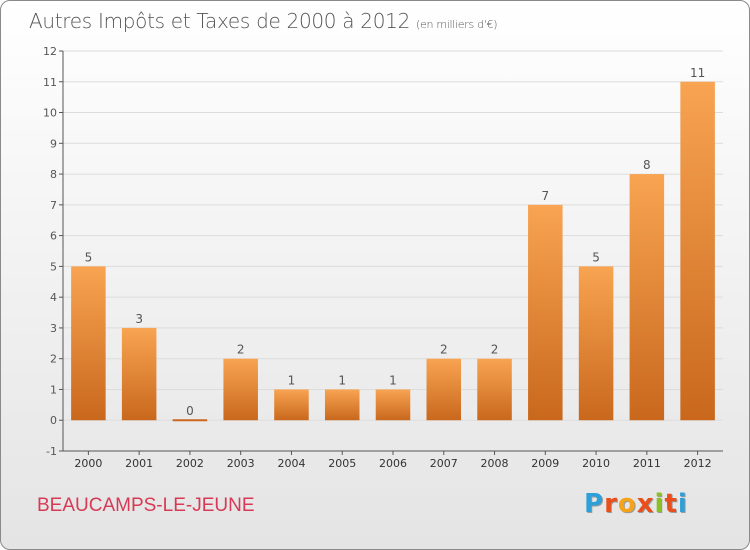  What do you see at coordinates (190, 463) in the screenshot?
I see `x-tick-label: 2002` at bounding box center [190, 463].